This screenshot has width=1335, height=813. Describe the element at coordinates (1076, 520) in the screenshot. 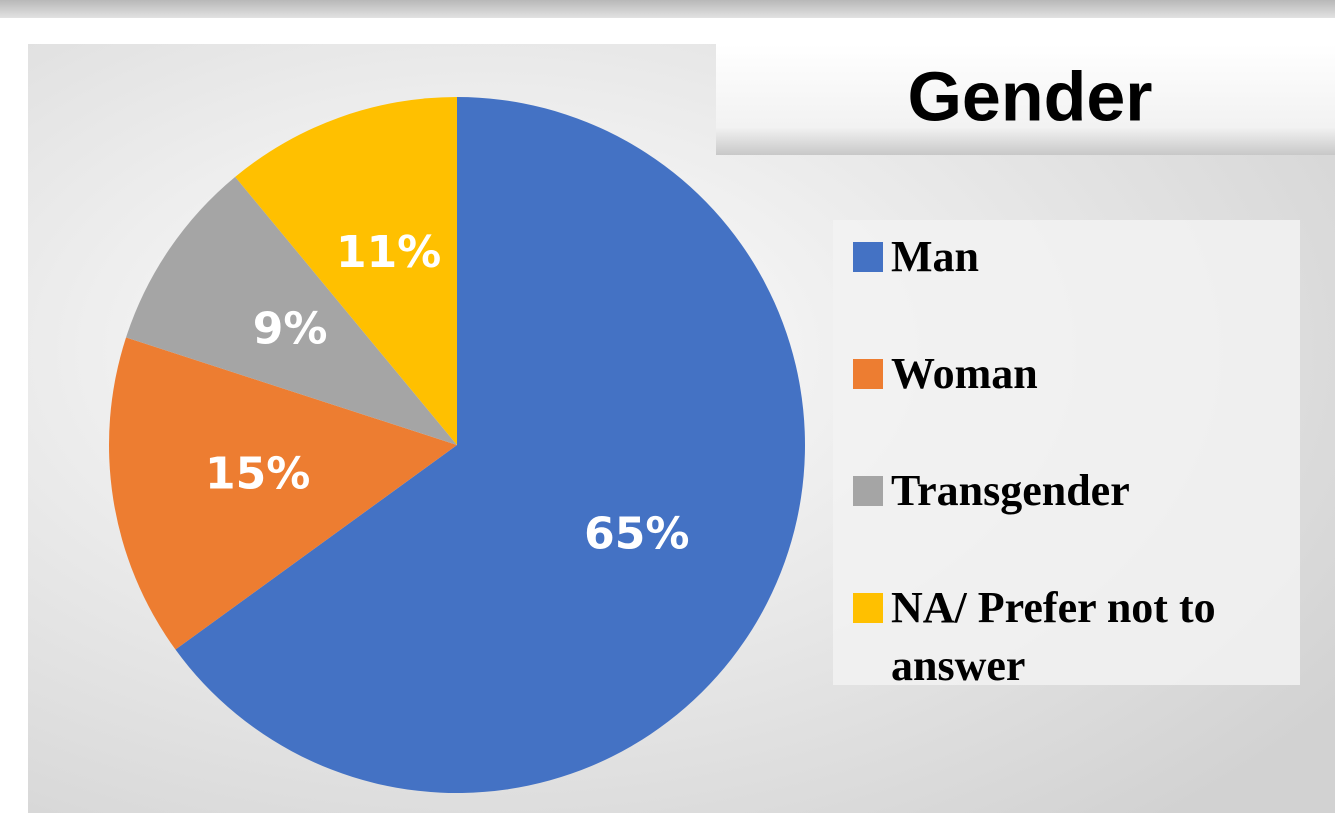

I see `legend-item: Transgender` at that location.